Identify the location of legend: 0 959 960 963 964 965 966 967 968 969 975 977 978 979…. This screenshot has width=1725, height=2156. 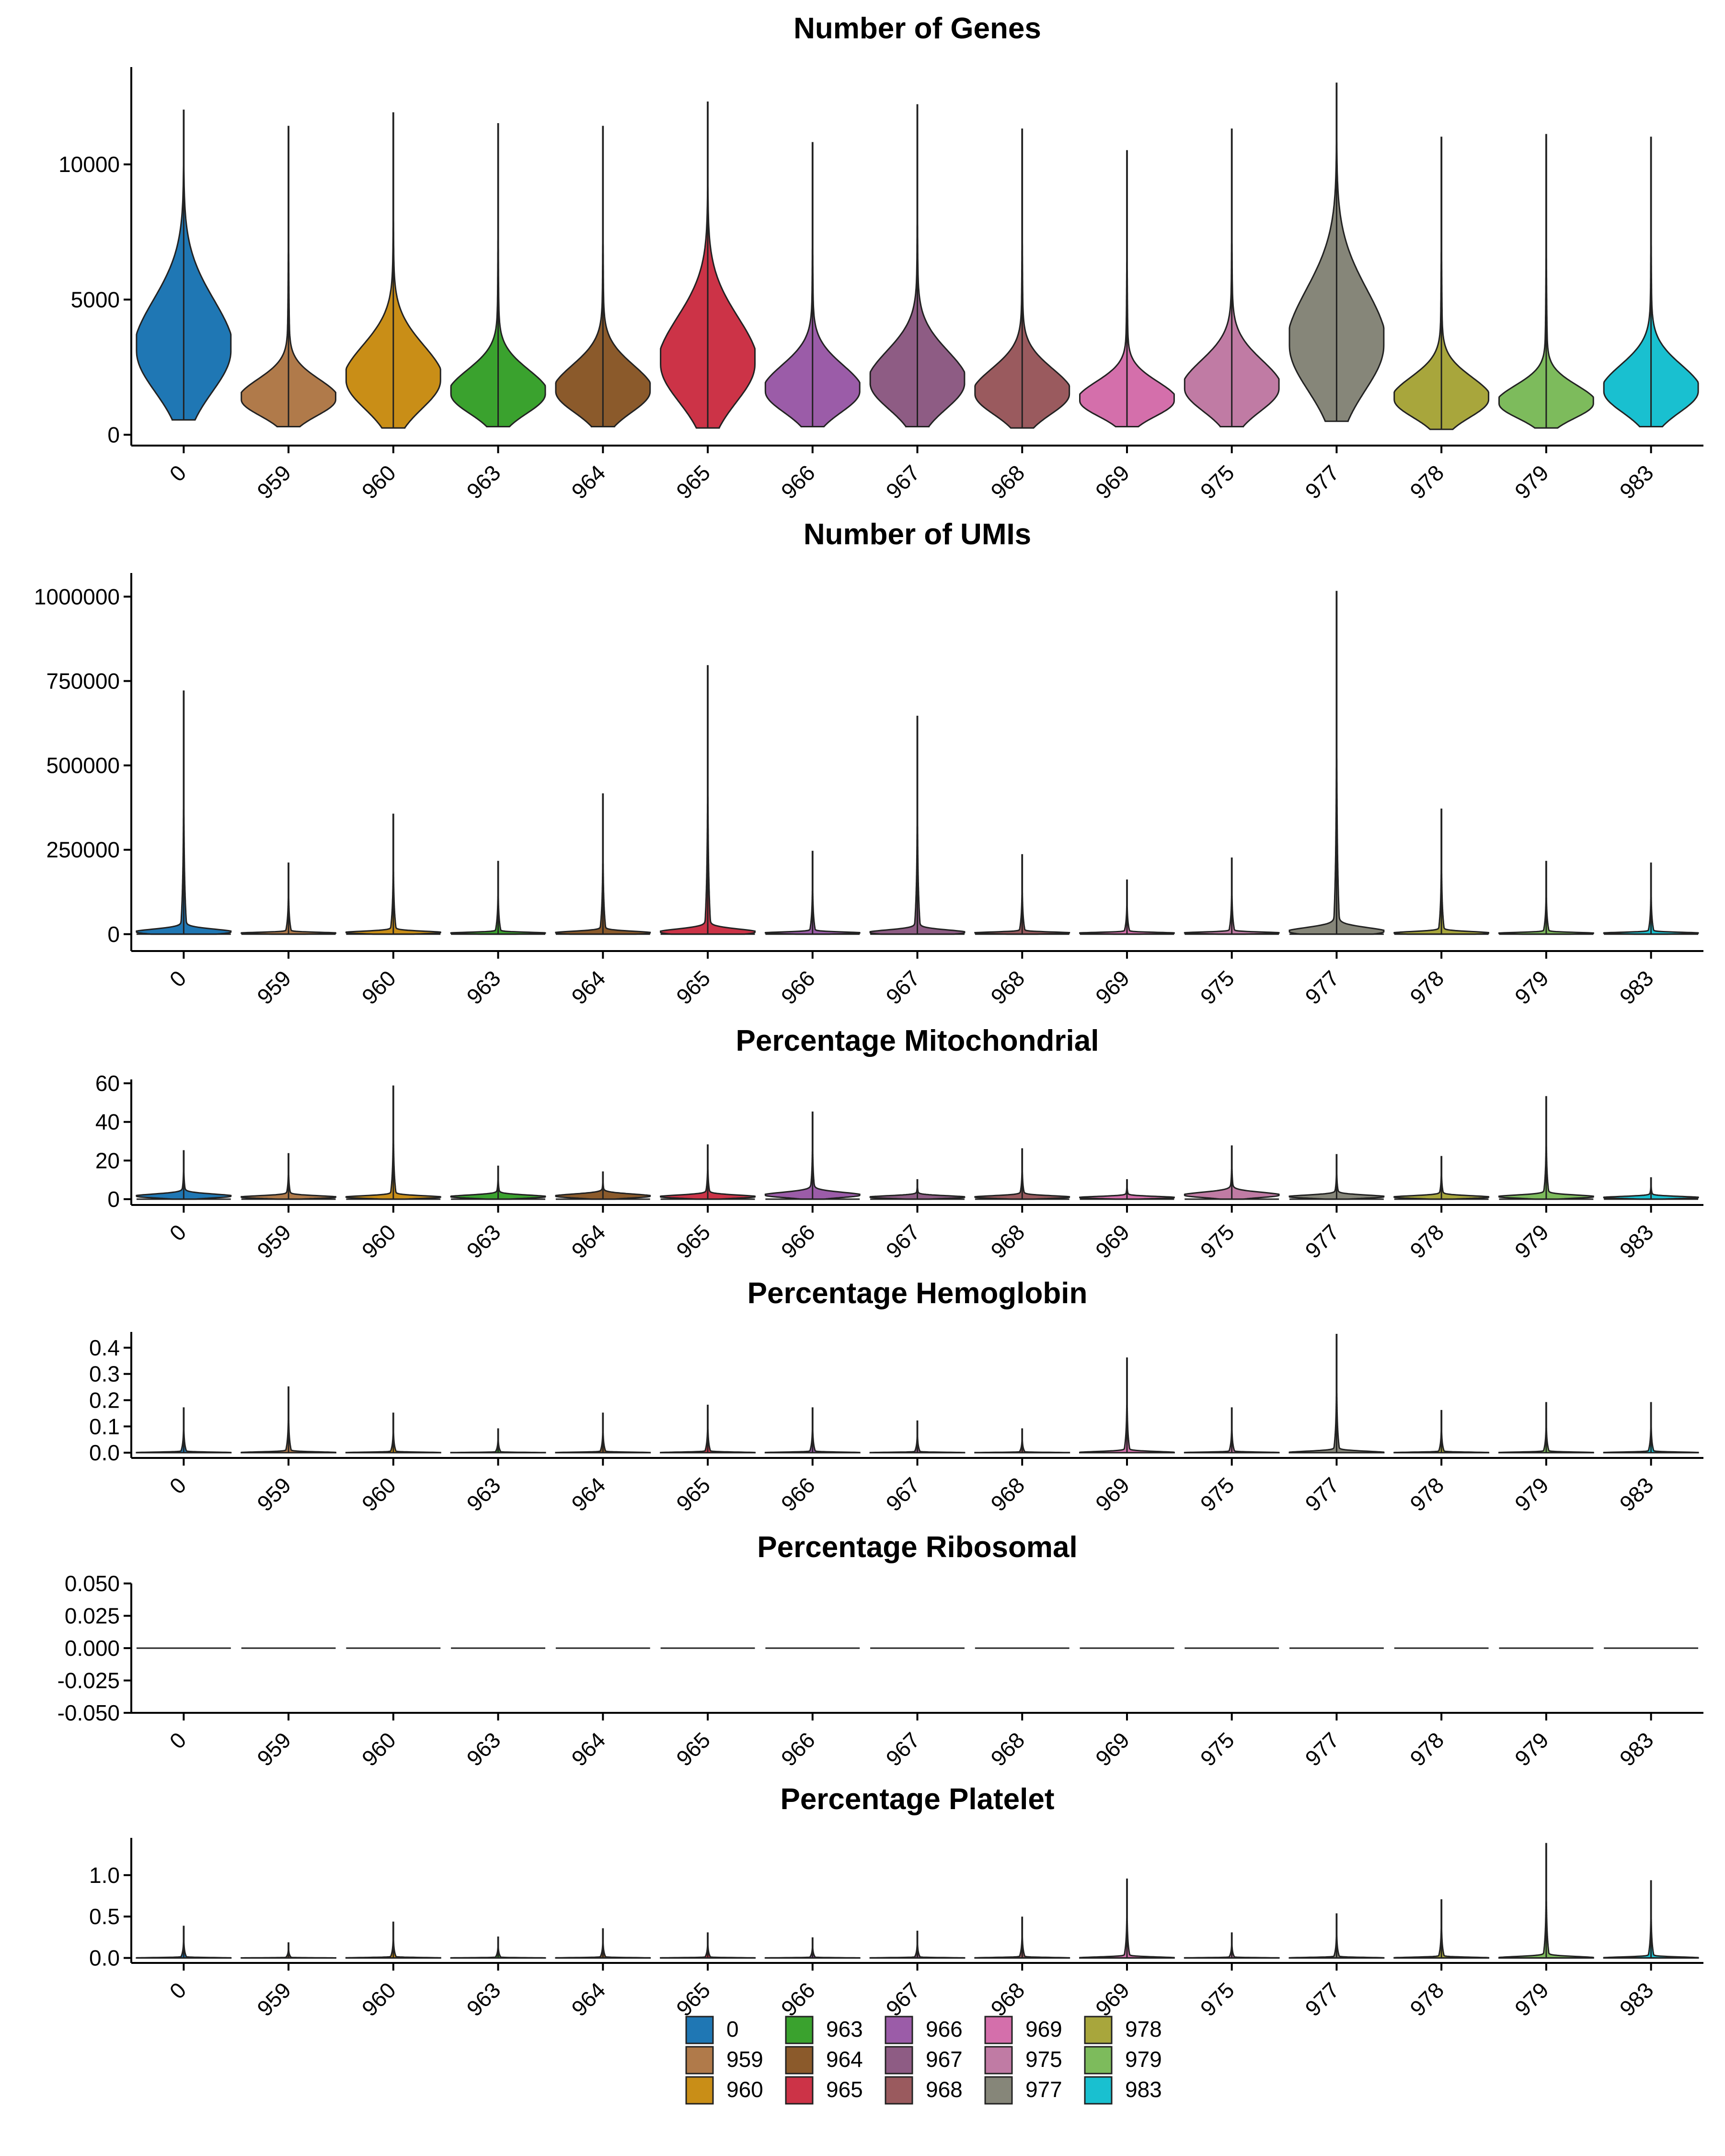
(923, 2060).